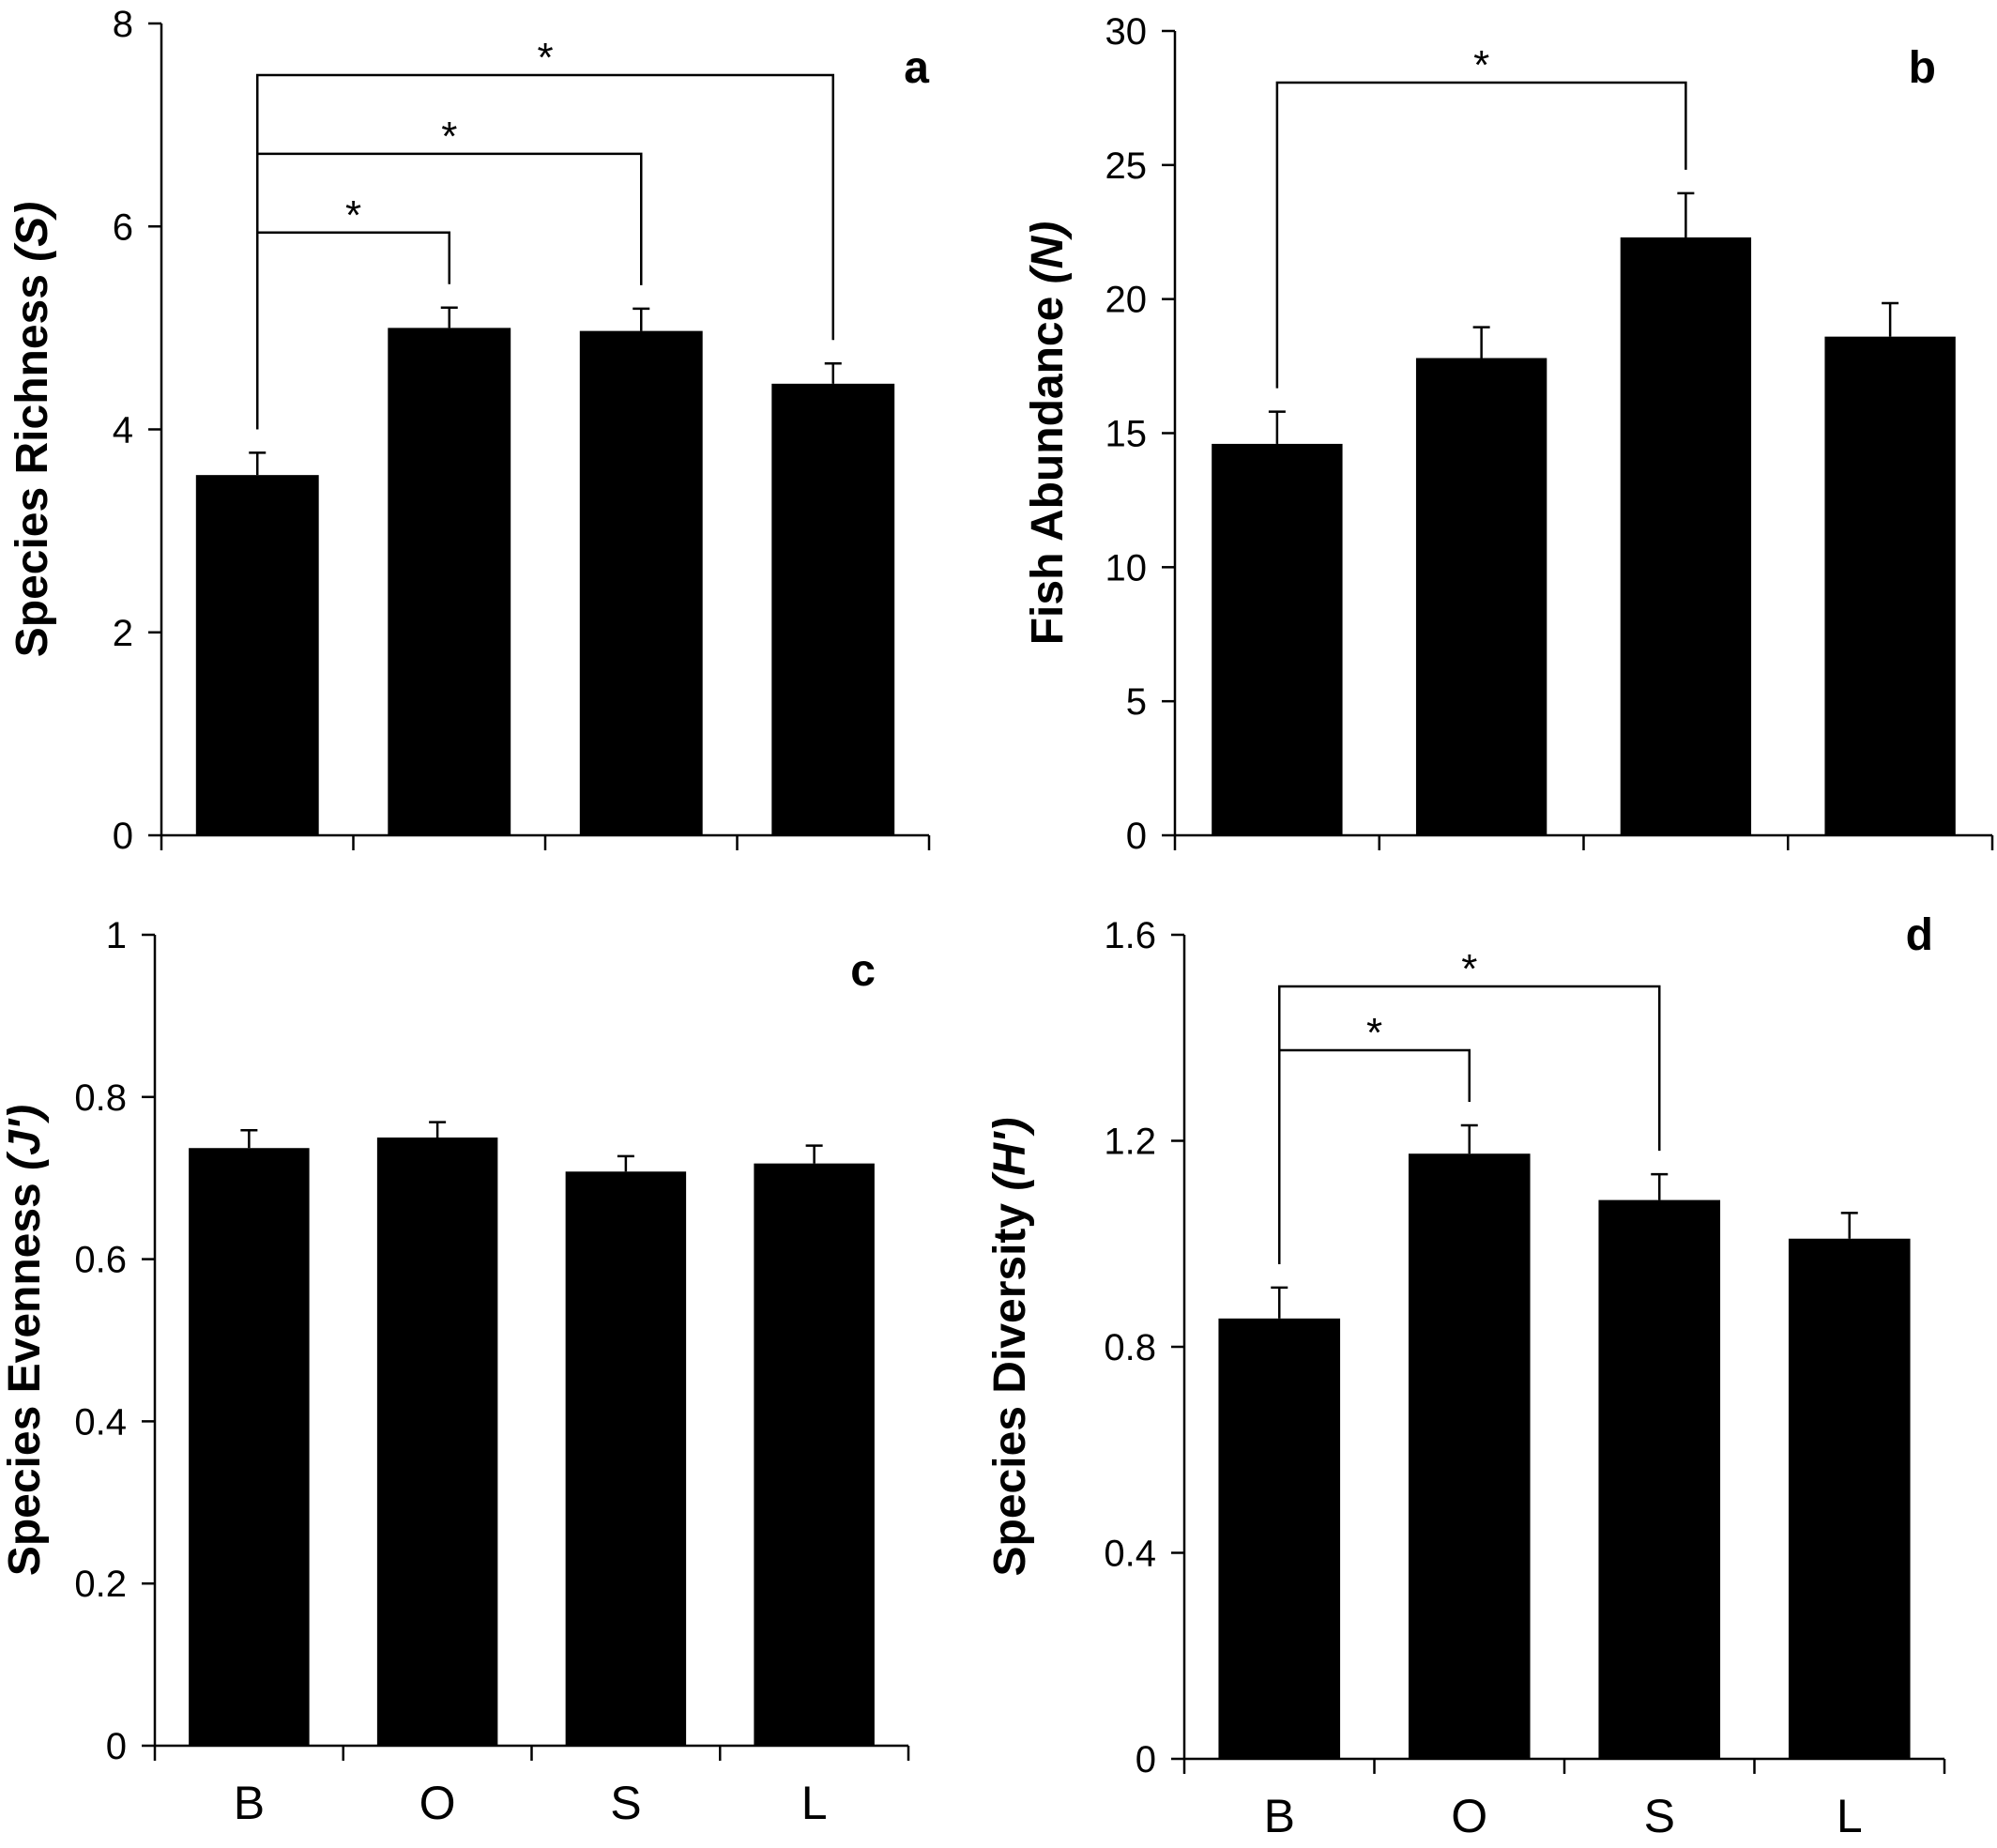  Describe the element at coordinates (116, 935) in the screenshot. I see `y-tick-label: 1` at that location.